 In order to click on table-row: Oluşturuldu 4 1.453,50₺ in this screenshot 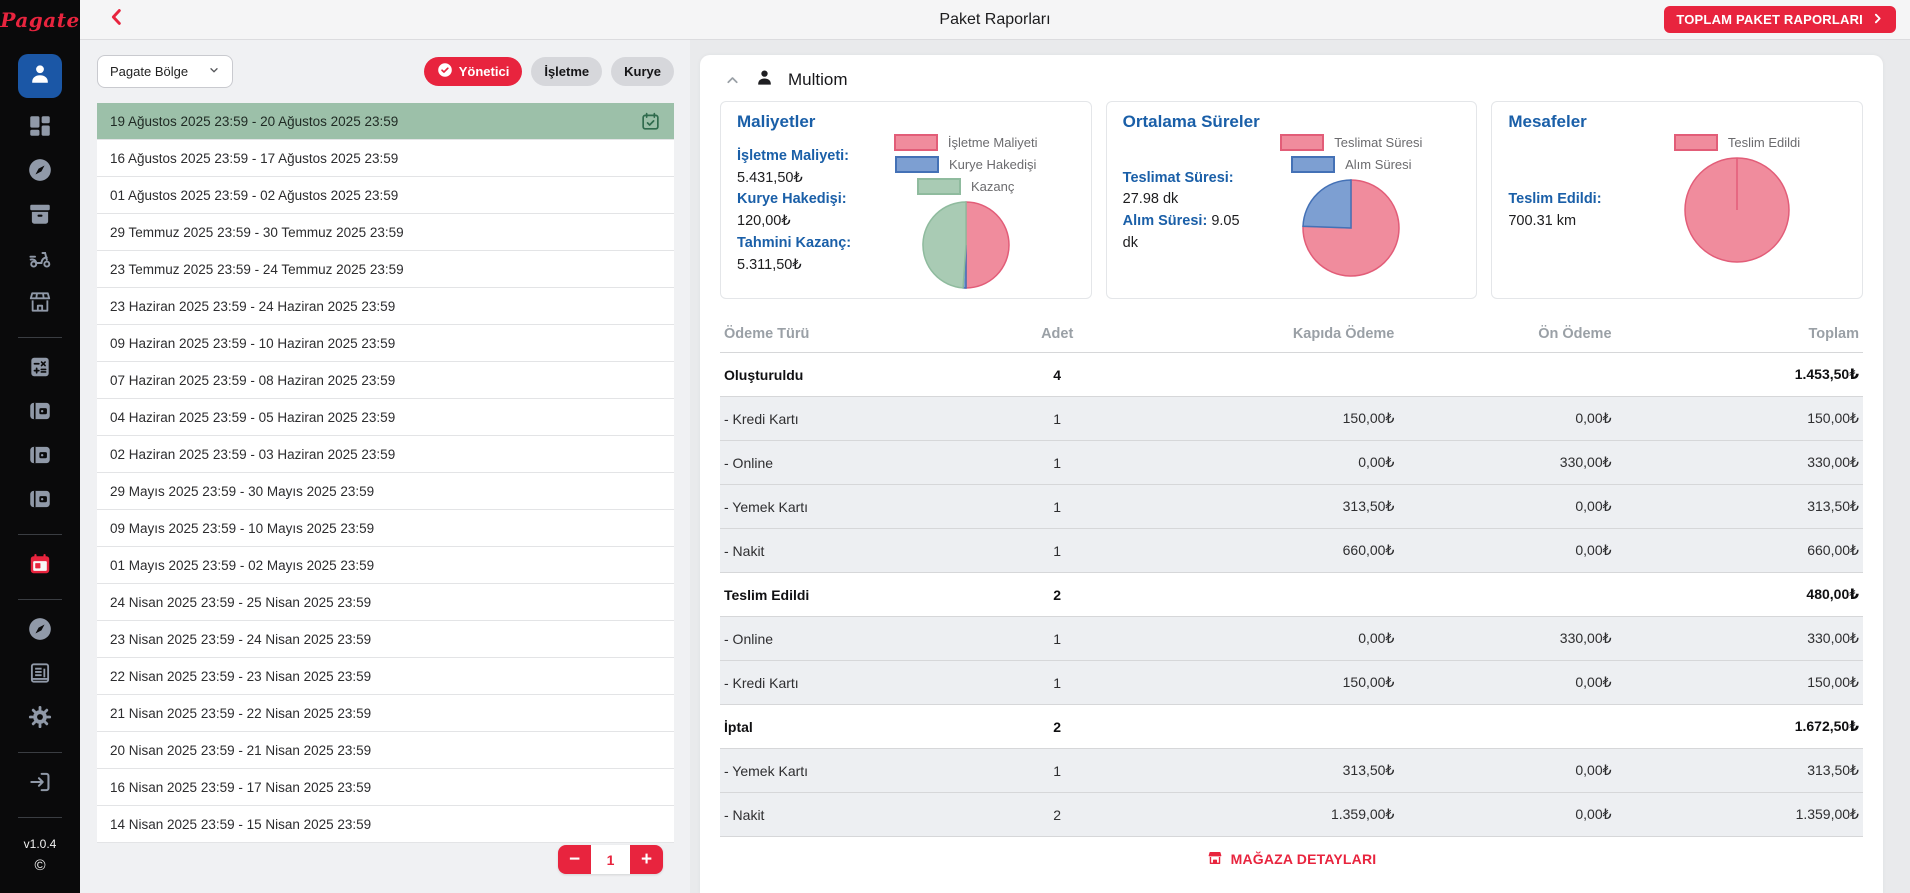, I will do `click(1291, 375)`.